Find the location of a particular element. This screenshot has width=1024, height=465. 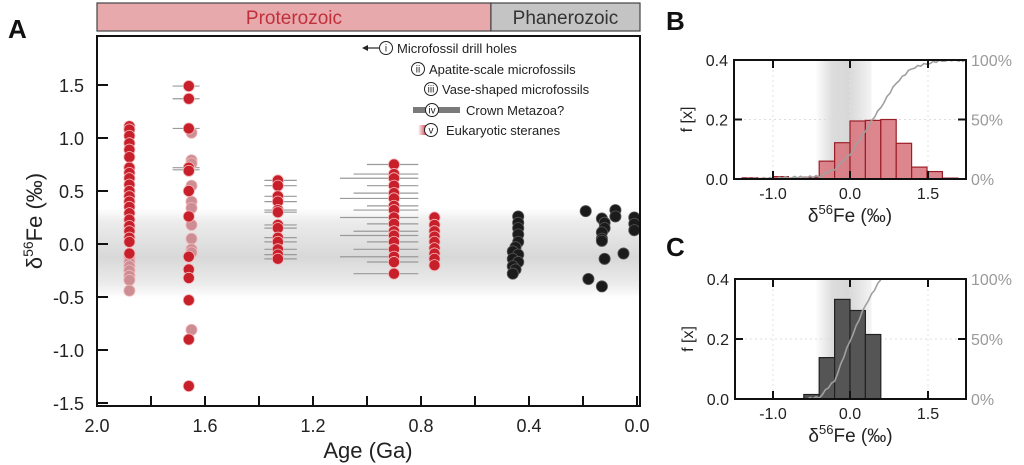

legend-numeral: v is located at coordinates (431, 131).